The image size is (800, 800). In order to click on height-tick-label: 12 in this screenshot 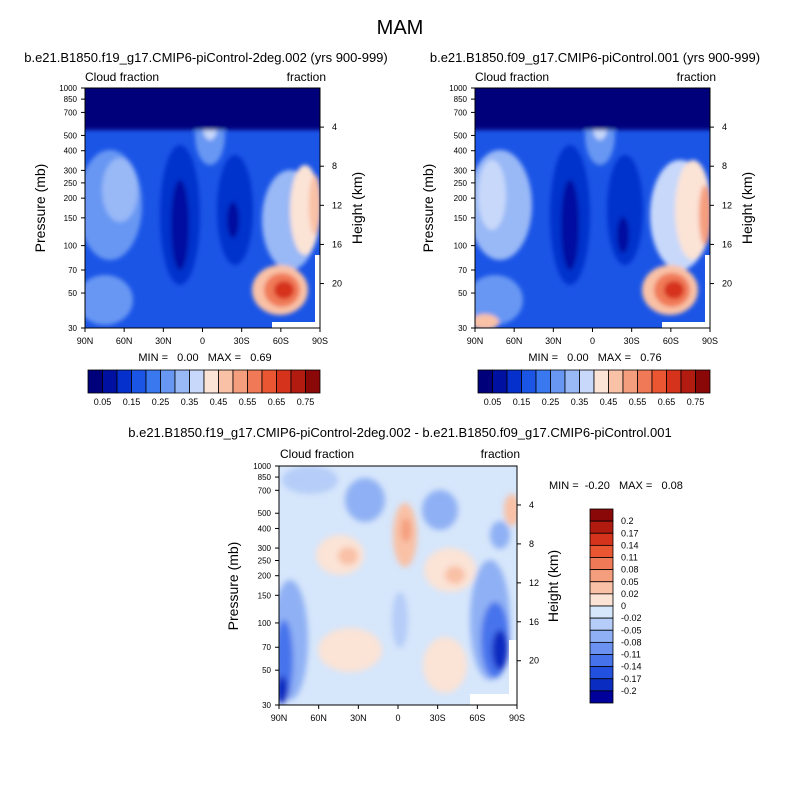, I will do `click(534, 583)`.